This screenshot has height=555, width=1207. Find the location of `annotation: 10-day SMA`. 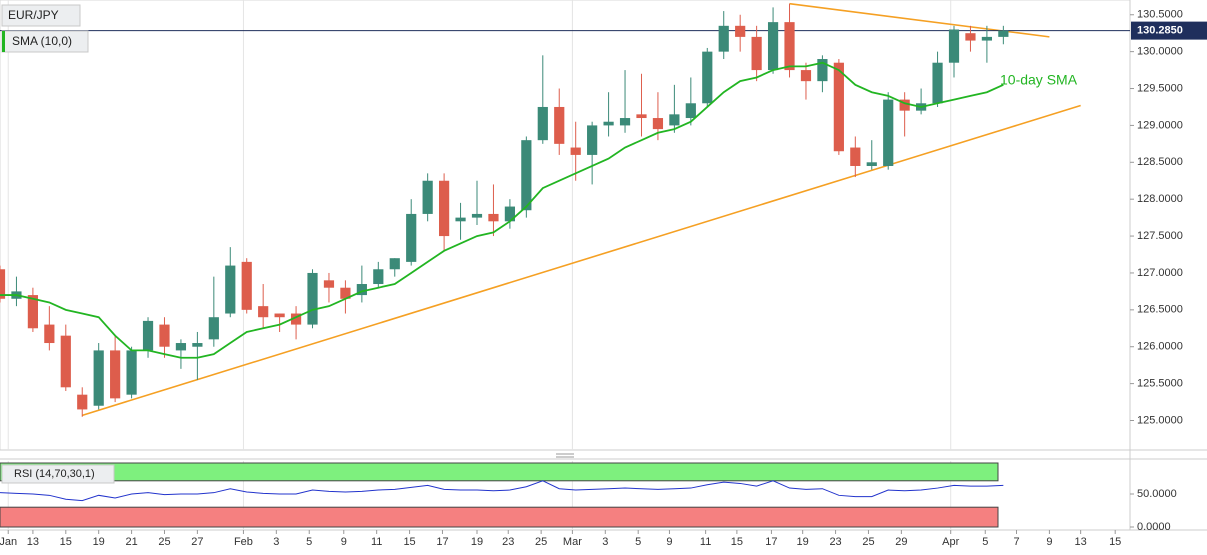

annotation: 10-day SMA is located at coordinates (1039, 80).